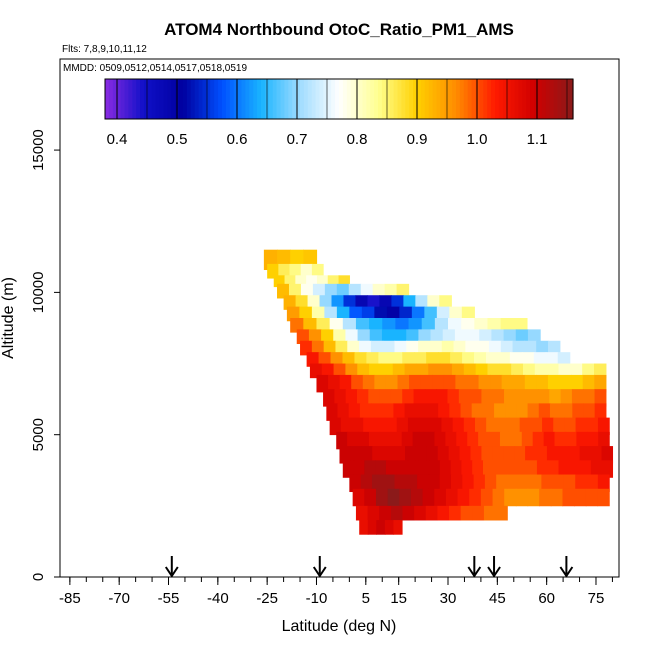 The image size is (650, 650). Describe the element at coordinates (104, 49) in the screenshot. I see `flights-label: Flts: 7,8,9,10,11,12` at that location.